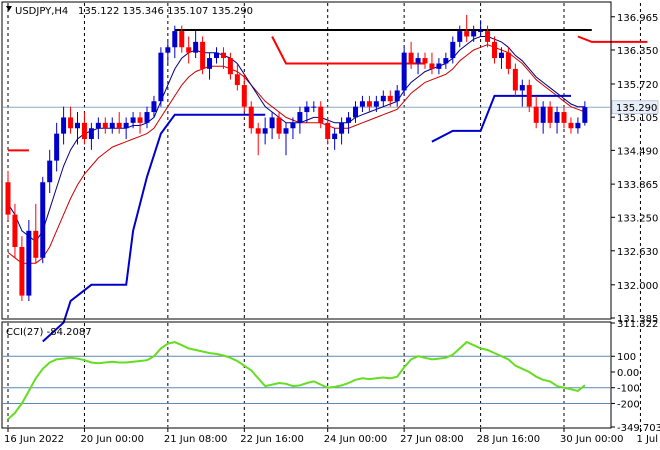 The image size is (660, 450). Describe the element at coordinates (637, 185) in the screenshot. I see `price-tick-label: 133.865` at that location.